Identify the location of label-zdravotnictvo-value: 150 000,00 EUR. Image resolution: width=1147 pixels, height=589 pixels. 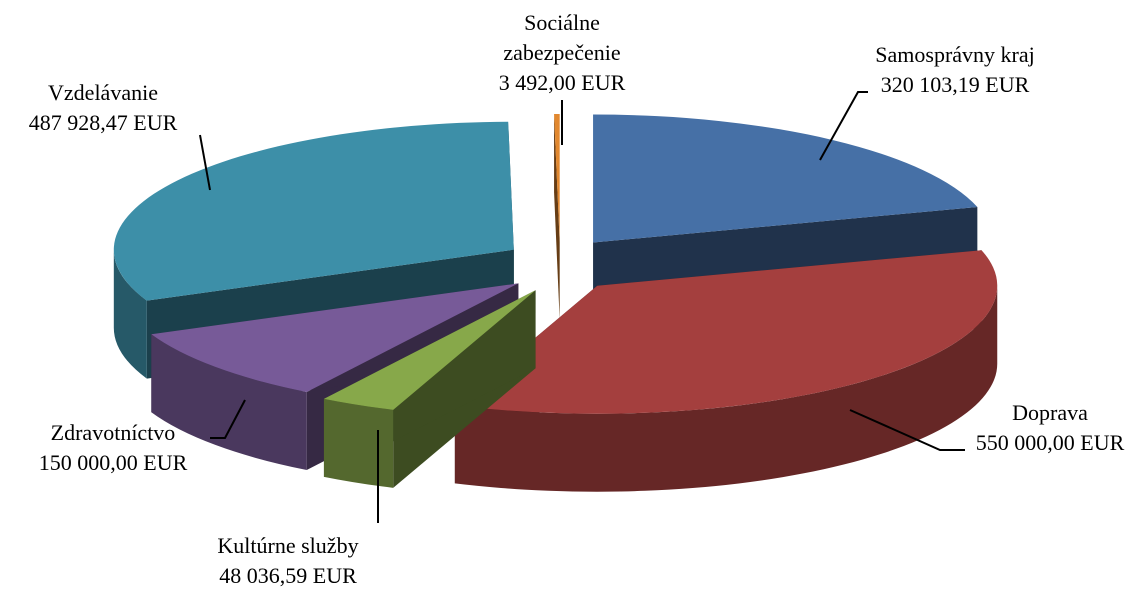
(113, 462).